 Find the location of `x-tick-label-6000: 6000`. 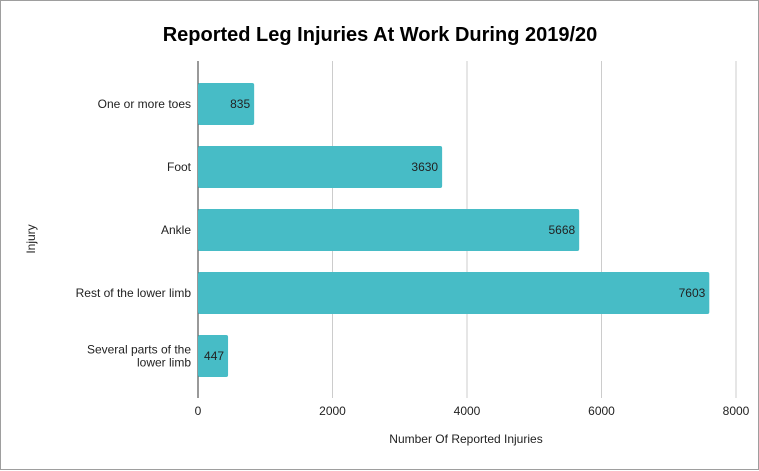

x-tick-label-6000: 6000 is located at coordinates (601, 411).